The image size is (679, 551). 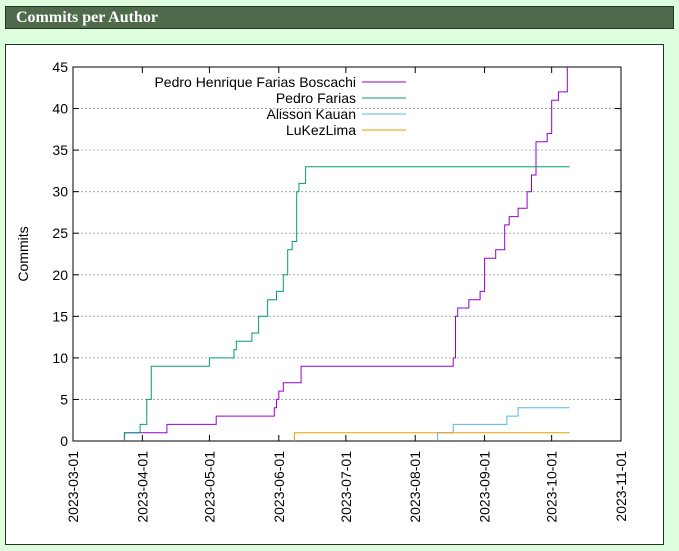 What do you see at coordinates (255, 82) in the screenshot?
I see `legend-label: Pedro Henrique Farias Boscachi` at bounding box center [255, 82].